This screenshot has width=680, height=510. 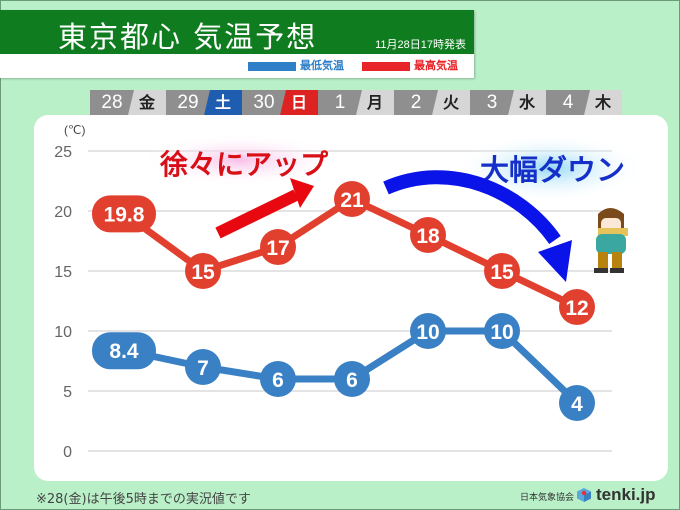 I want to click on up-annotation: 徐々にアップ, so click(x=244, y=164).